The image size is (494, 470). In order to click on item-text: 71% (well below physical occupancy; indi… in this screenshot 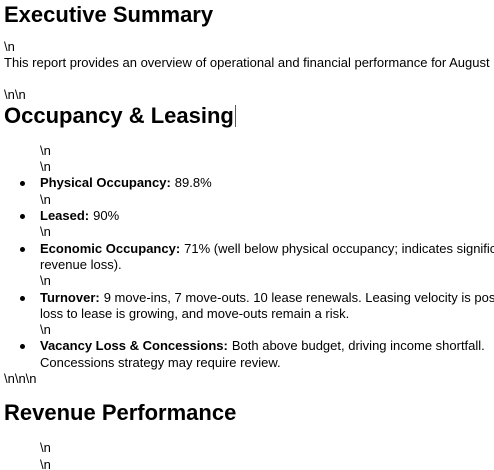, I will do `click(339, 248)`.